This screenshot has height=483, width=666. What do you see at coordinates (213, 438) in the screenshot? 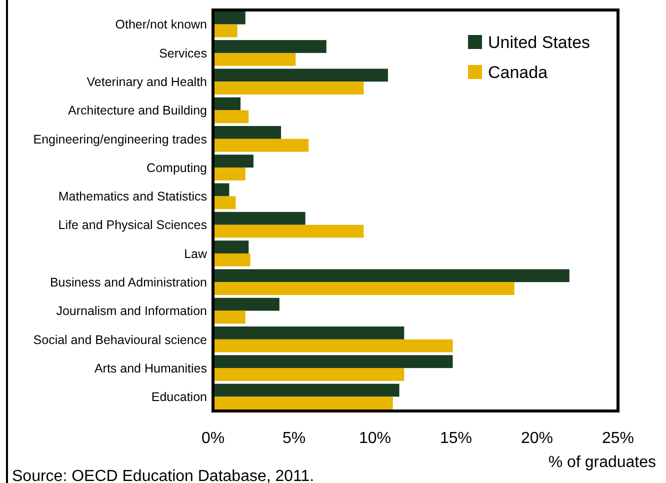
I see `x-tick-label: 0%` at bounding box center [213, 438].